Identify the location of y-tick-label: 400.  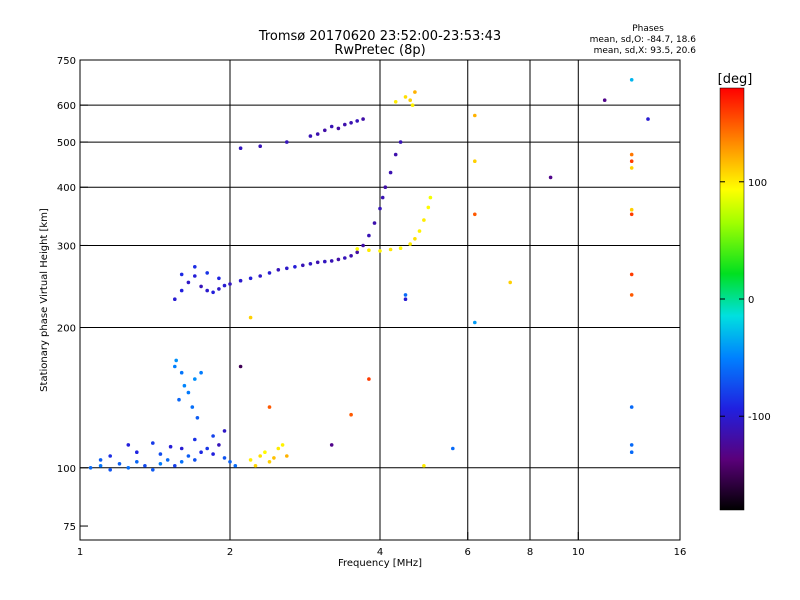
(66, 188).